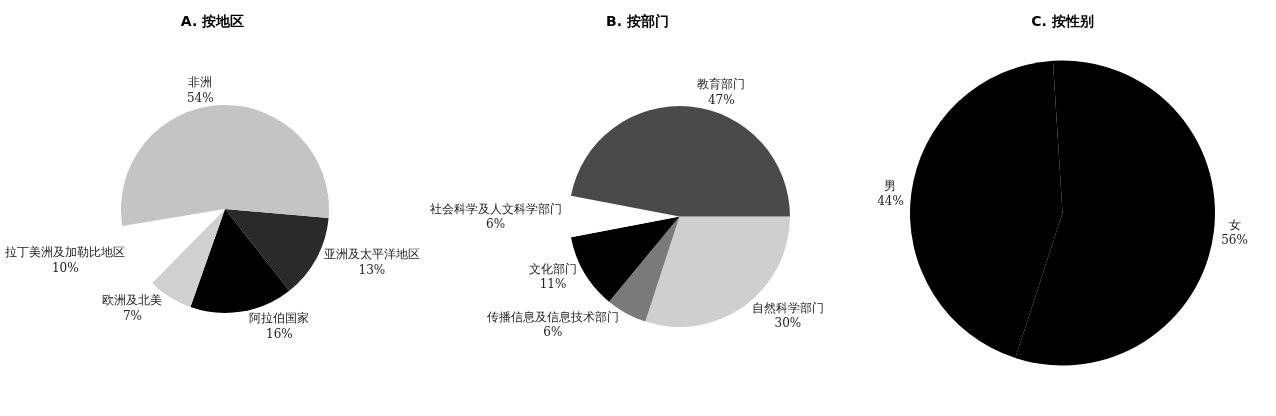 This screenshot has height=416, width=1276. Describe the element at coordinates (1234, 240) in the screenshot. I see `data-label: 56%` at that location.